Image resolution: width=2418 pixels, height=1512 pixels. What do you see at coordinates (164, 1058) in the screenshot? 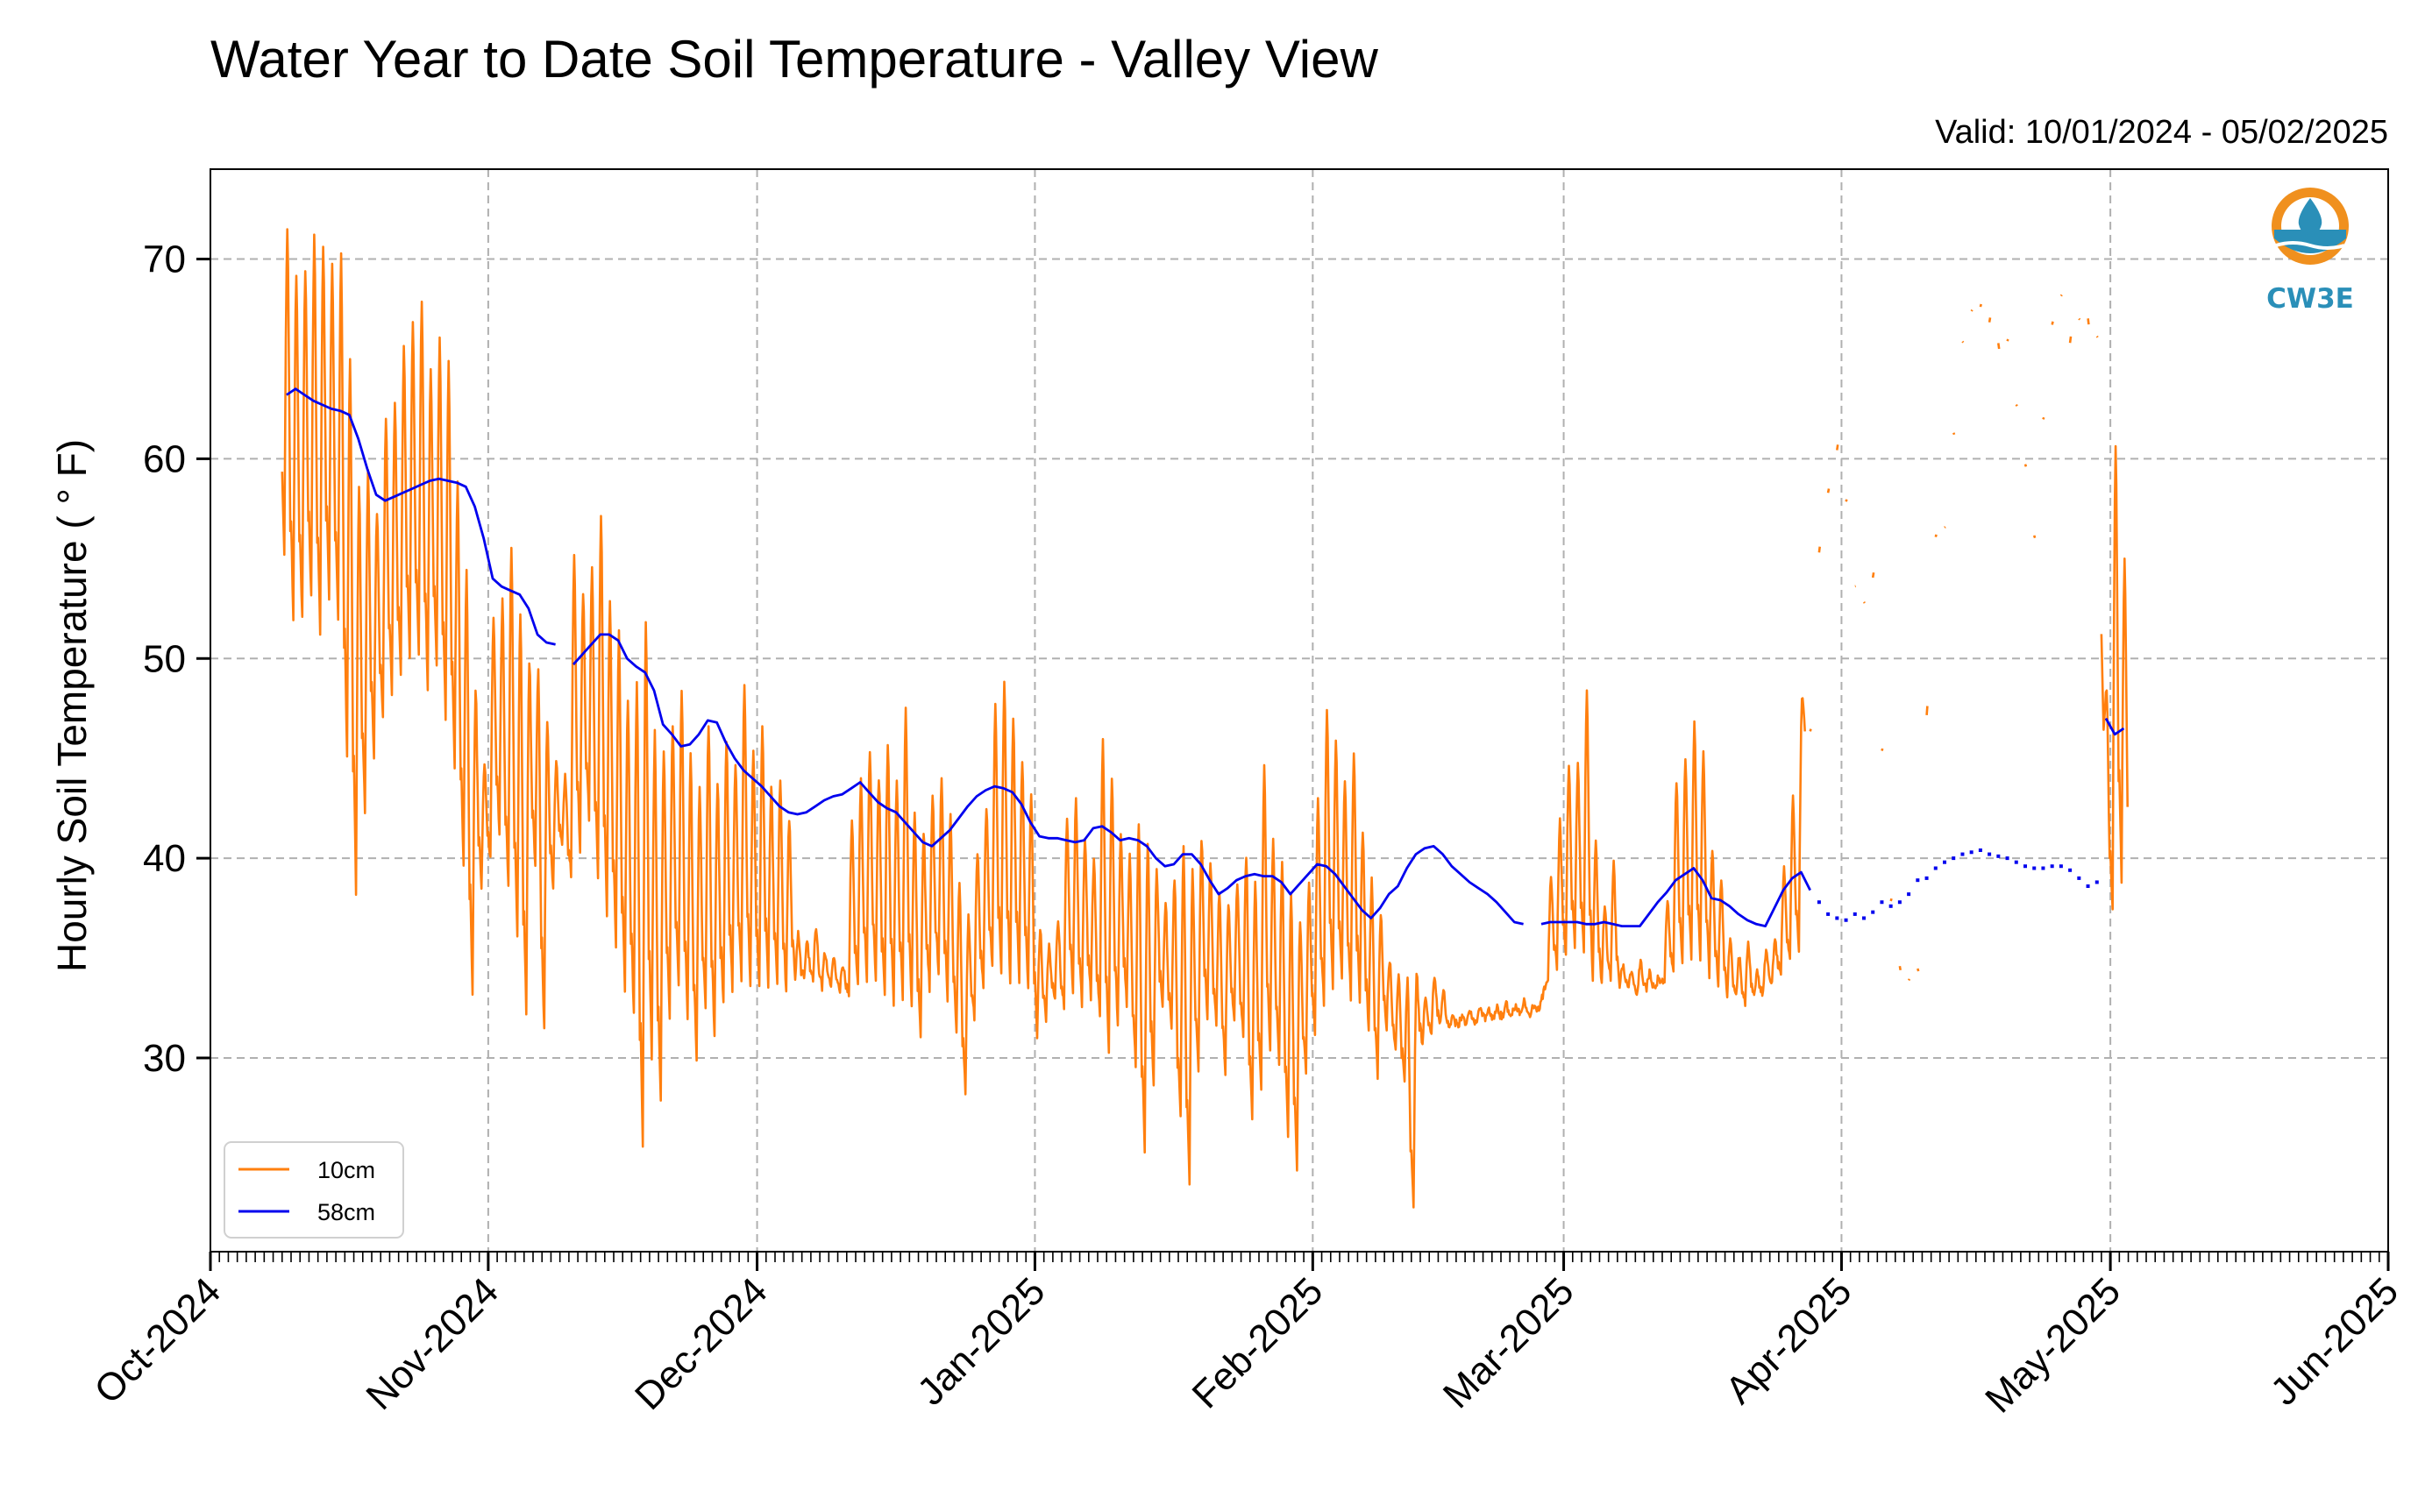
I see `y-tick-label: 30` at bounding box center [164, 1058].